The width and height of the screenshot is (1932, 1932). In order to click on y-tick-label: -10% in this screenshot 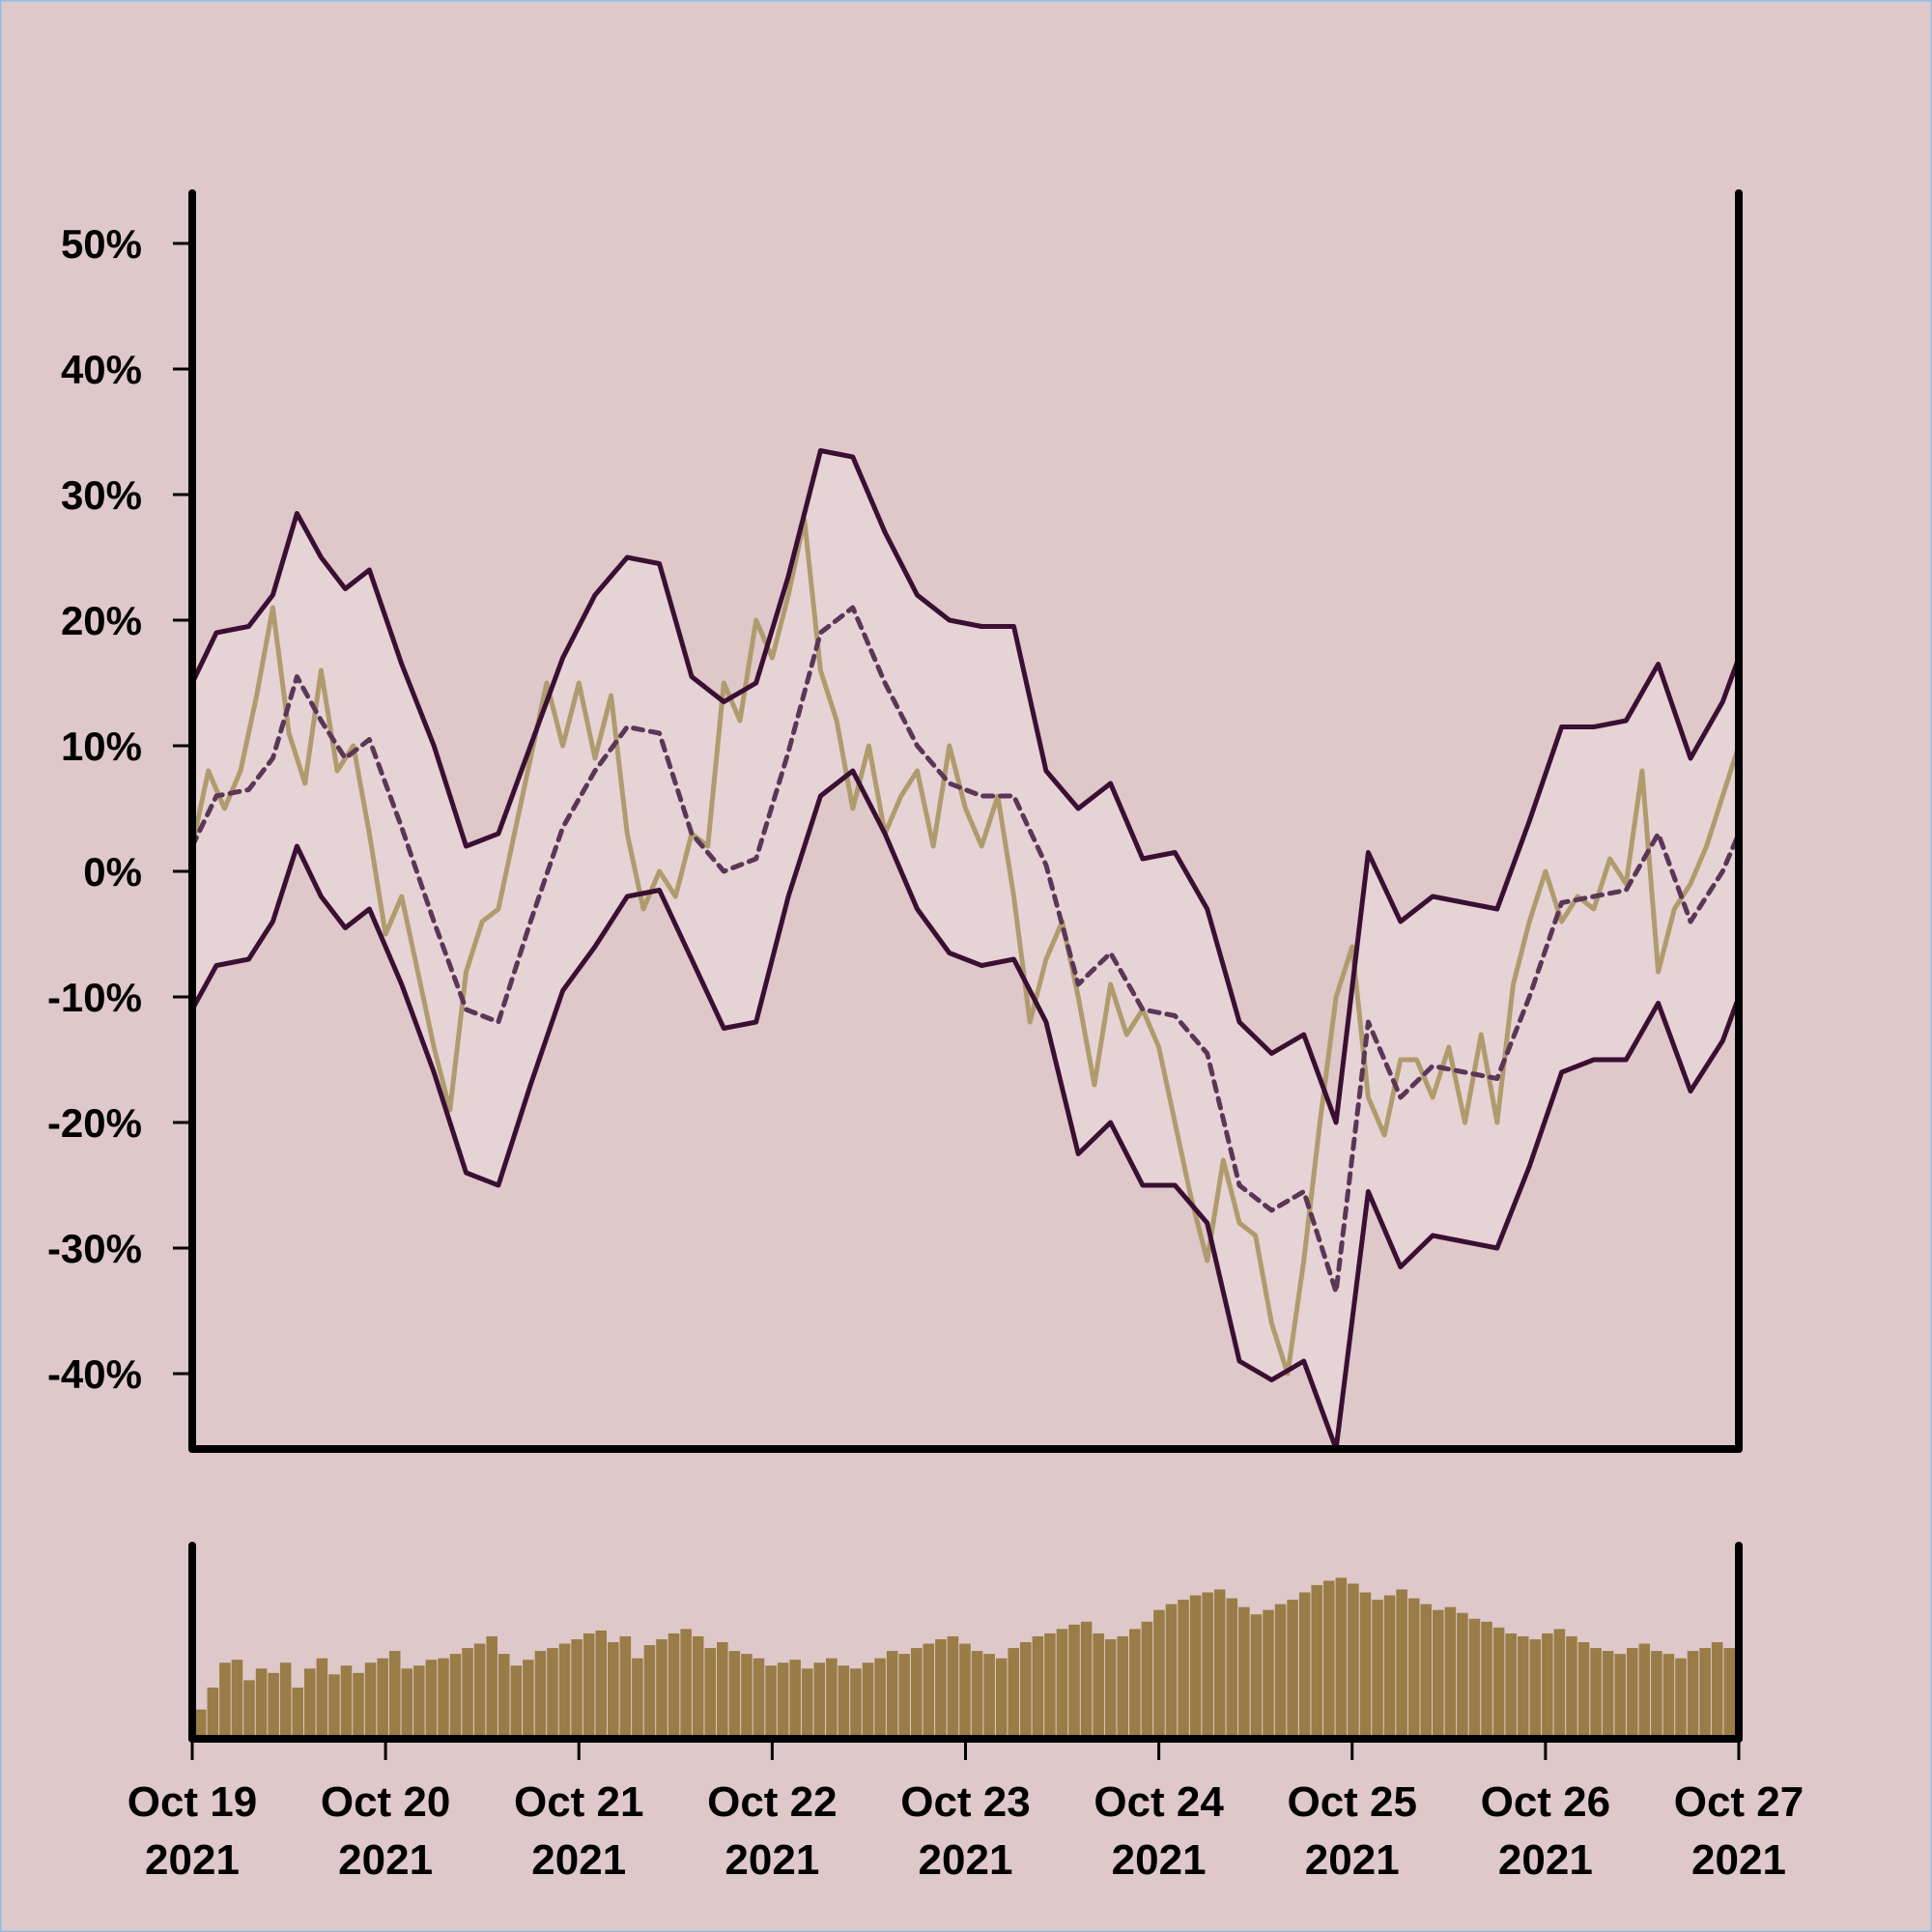, I will do `click(94, 997)`.